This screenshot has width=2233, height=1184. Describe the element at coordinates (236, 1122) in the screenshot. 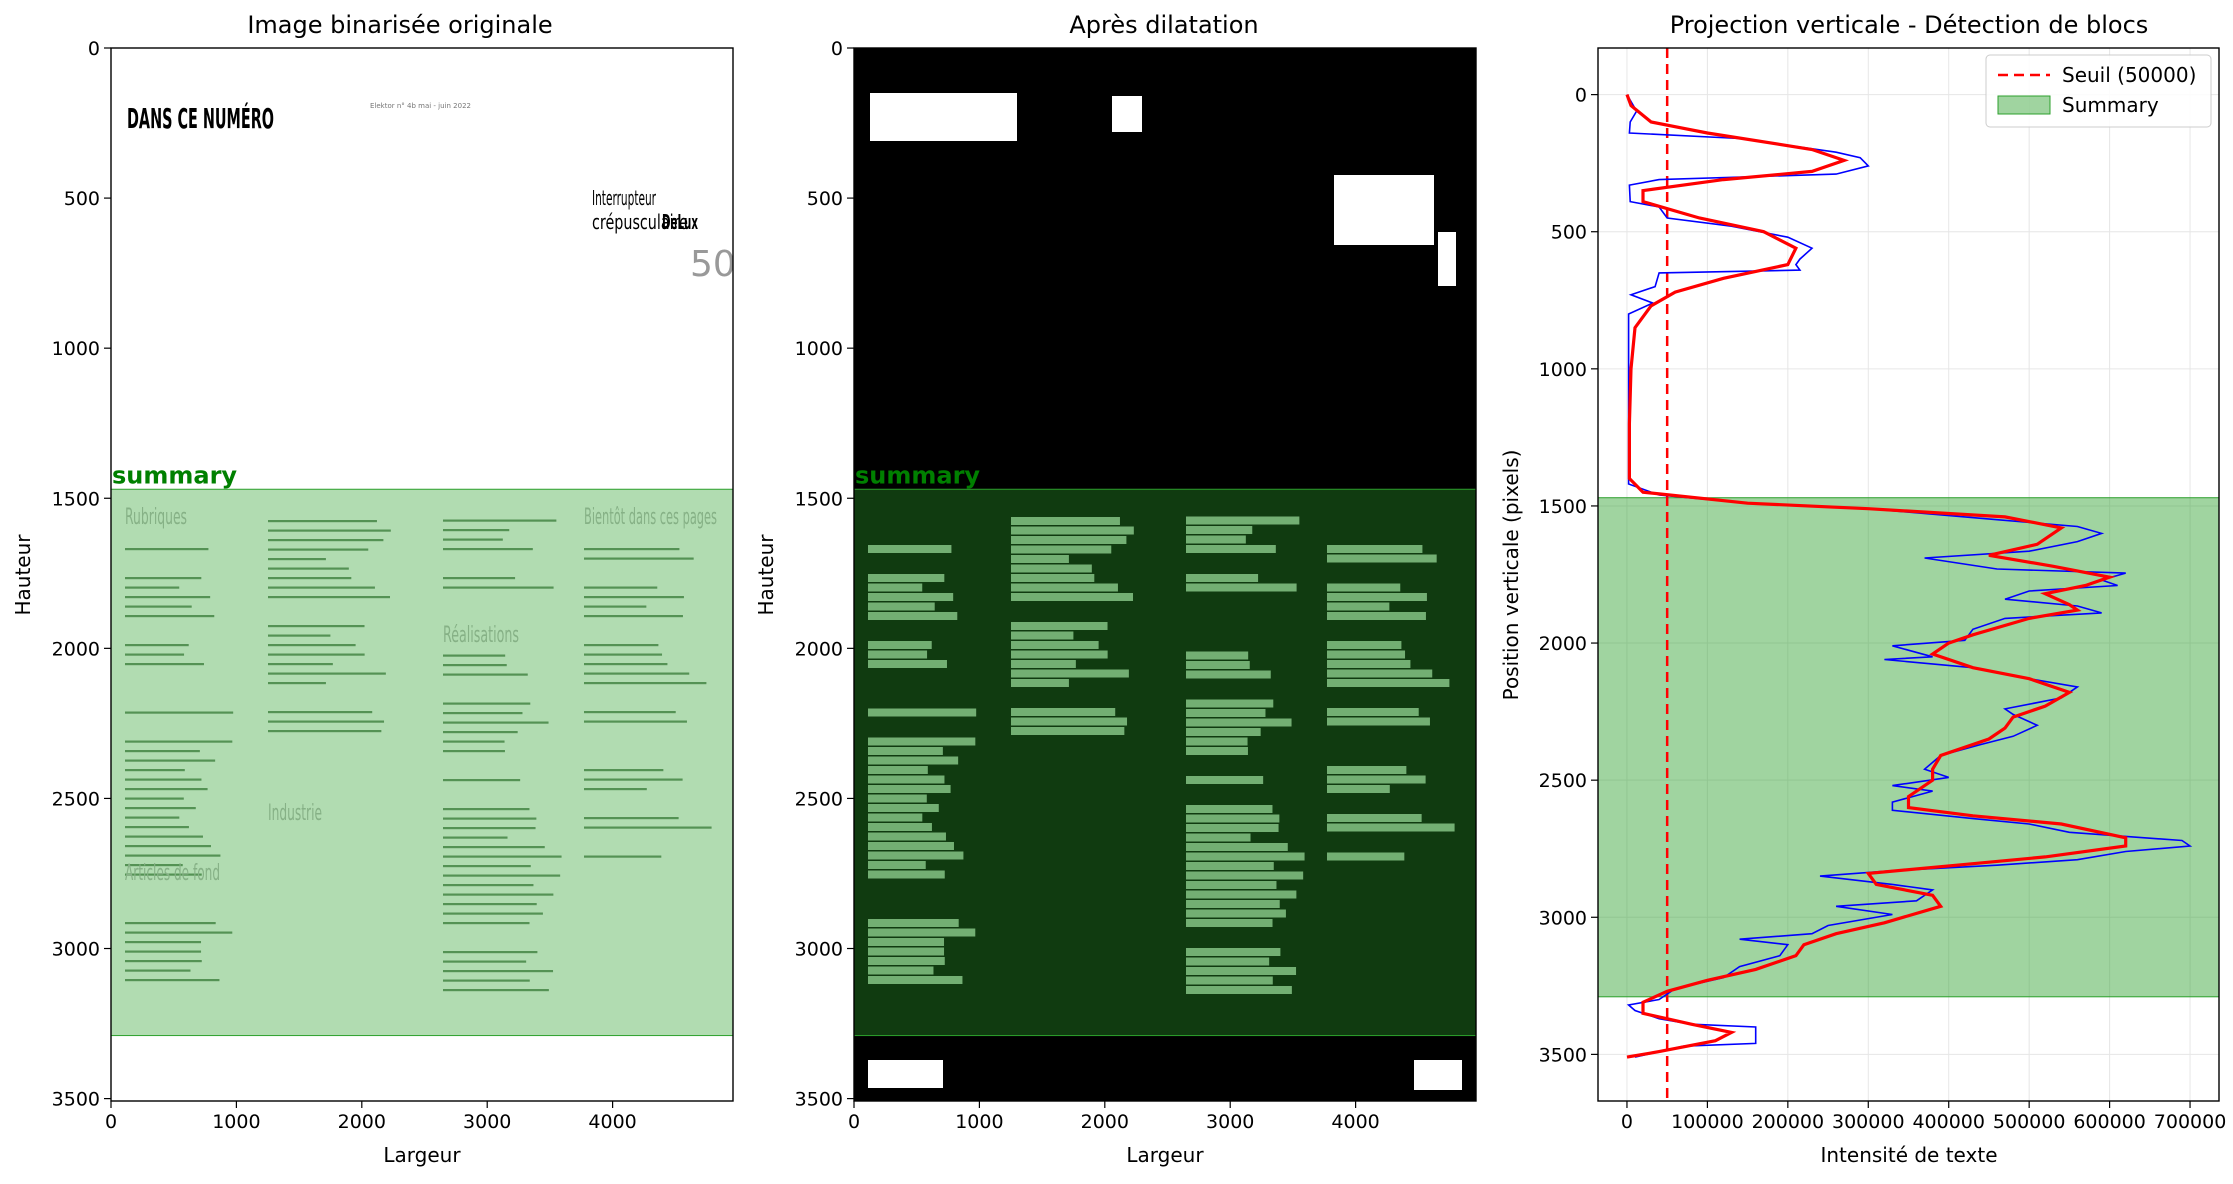

I see `x-tick-label: 1000` at that location.